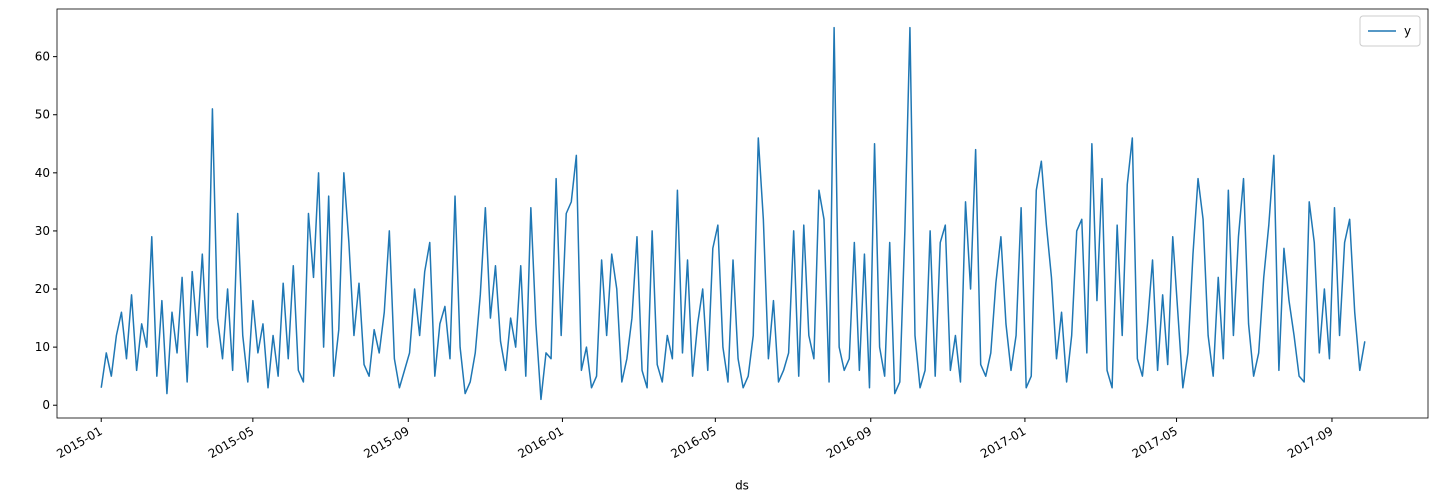  What do you see at coordinates (42, 115) in the screenshot?
I see `y-tick-label: 50` at bounding box center [42, 115].